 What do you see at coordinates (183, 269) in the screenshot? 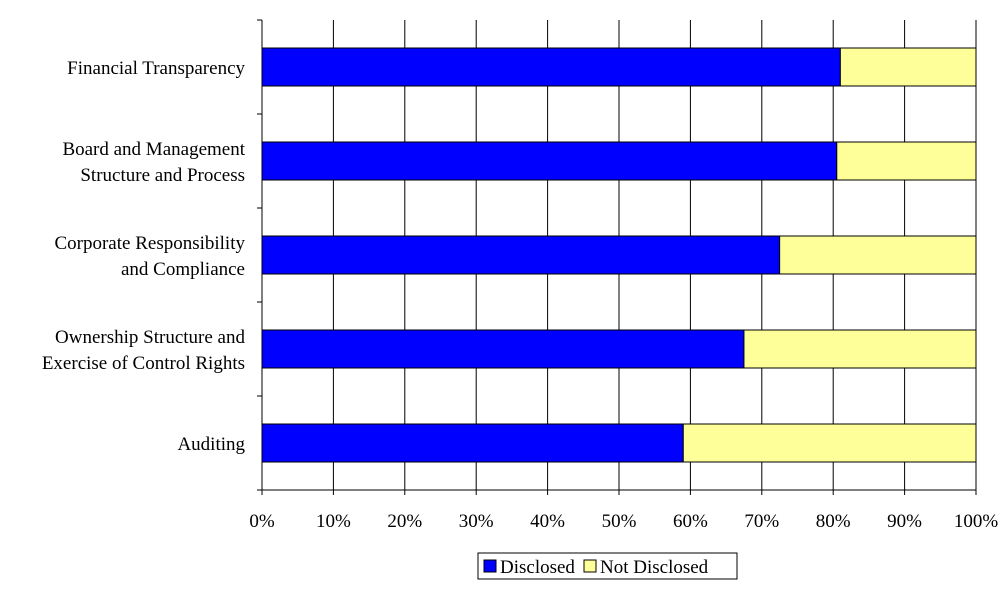
I see `category-label: and Compliance` at bounding box center [183, 269].